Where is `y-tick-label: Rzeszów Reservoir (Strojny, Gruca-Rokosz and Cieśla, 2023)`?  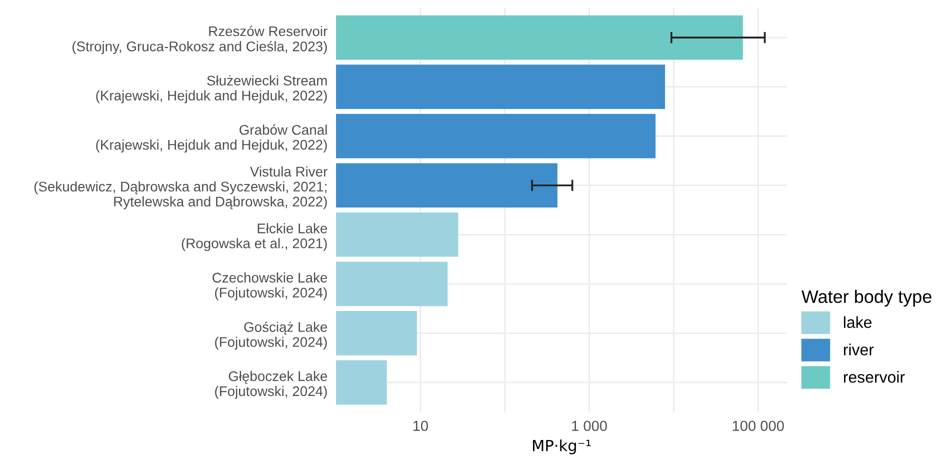 y-tick-label: Rzeszów Reservoir (Strojny, Gruca-Rokosz and Cieśla, 2023) is located at coordinates (200, 40).